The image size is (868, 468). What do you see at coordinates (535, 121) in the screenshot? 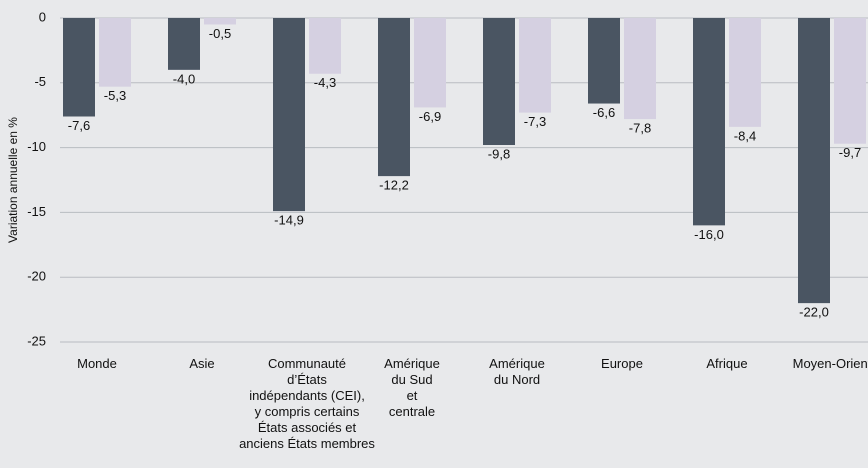
I see `data-label: -7,3` at bounding box center [535, 121].